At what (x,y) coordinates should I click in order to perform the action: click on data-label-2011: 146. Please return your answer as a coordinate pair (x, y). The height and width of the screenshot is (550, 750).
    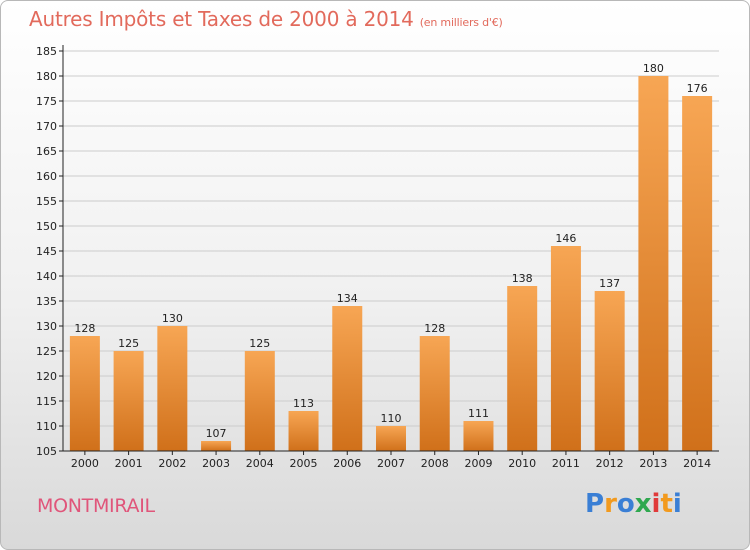
    Looking at the image, I should click on (565, 238).